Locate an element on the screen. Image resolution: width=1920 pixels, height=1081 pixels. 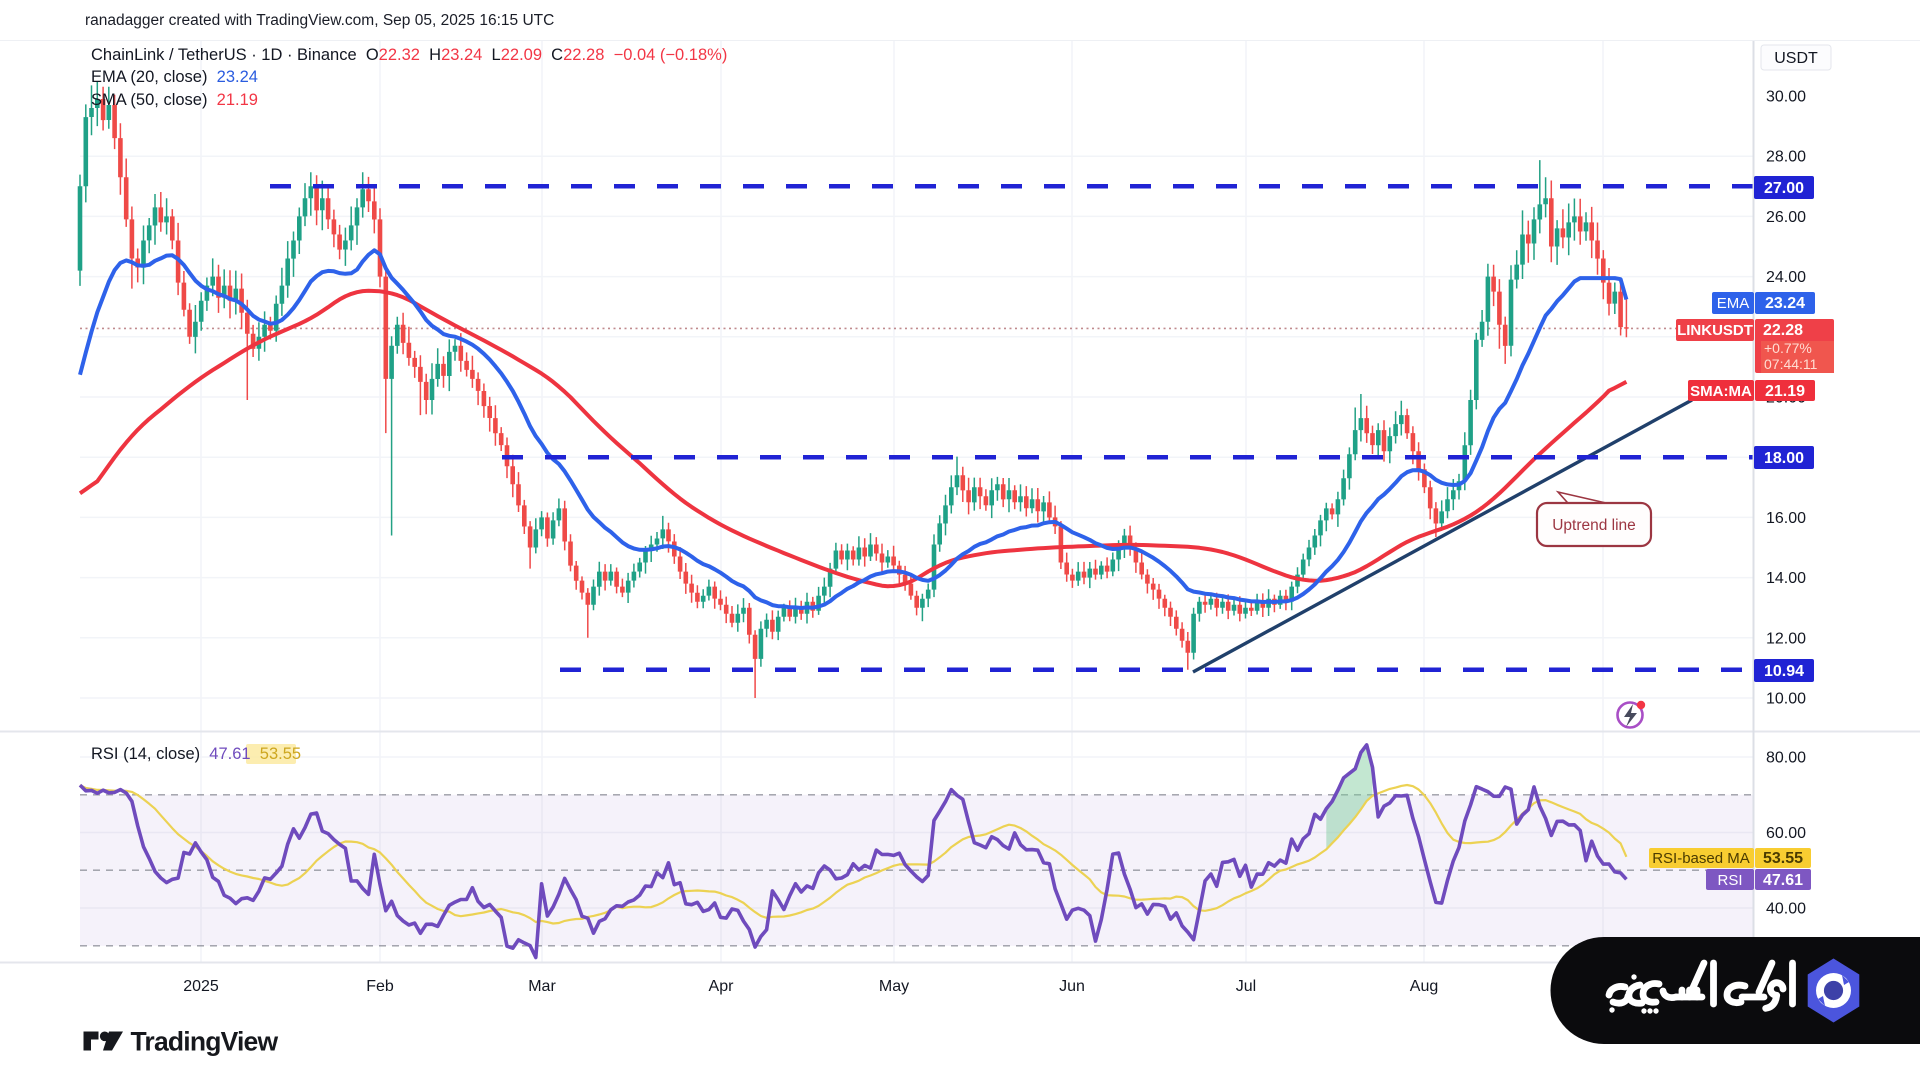
svg-text: 60.00 is located at coordinates (1786, 833).